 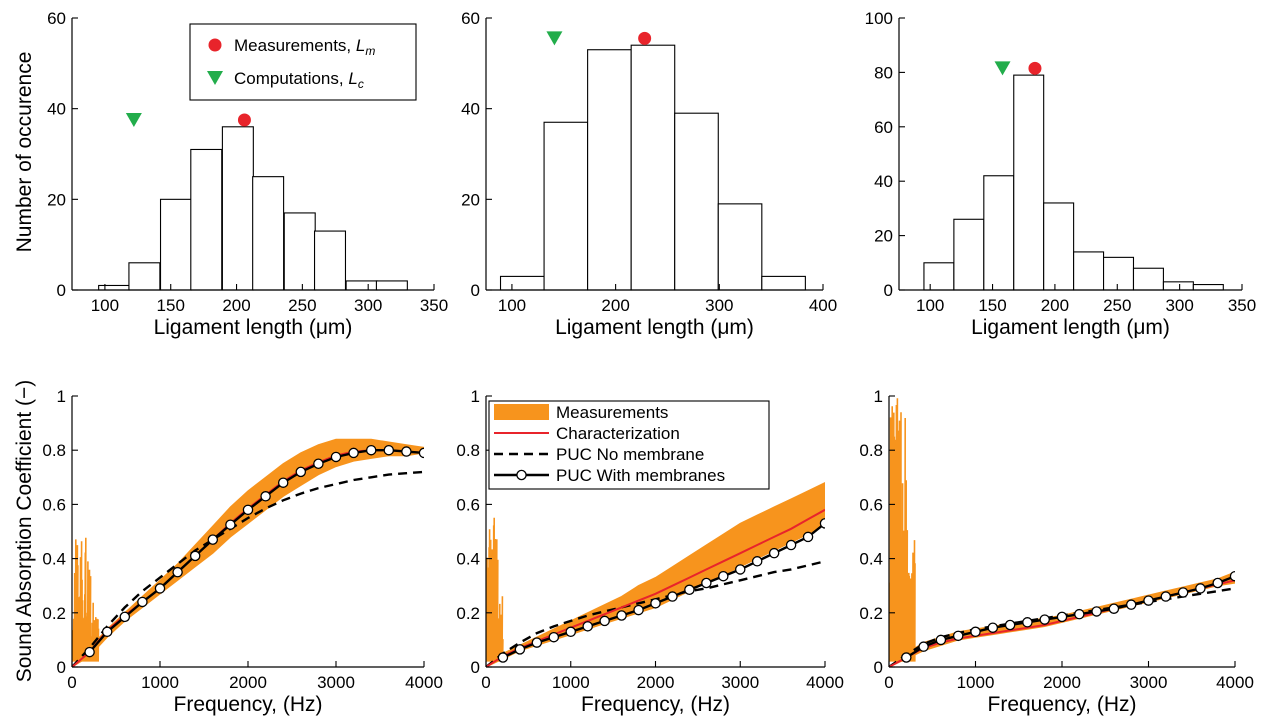 I want to click on top-right-x-tick-label: 300, so click(x=1179, y=305).